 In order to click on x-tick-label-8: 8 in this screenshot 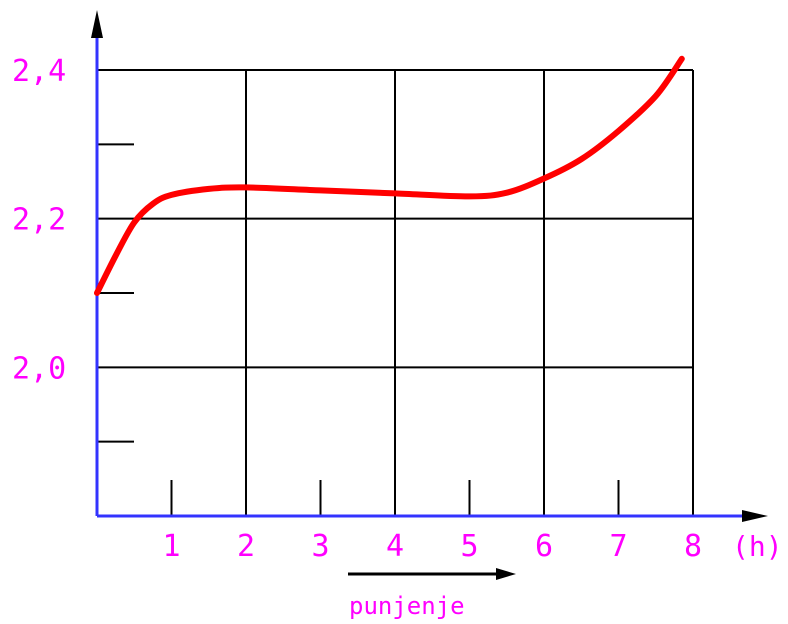, I will do `click(693, 546)`.